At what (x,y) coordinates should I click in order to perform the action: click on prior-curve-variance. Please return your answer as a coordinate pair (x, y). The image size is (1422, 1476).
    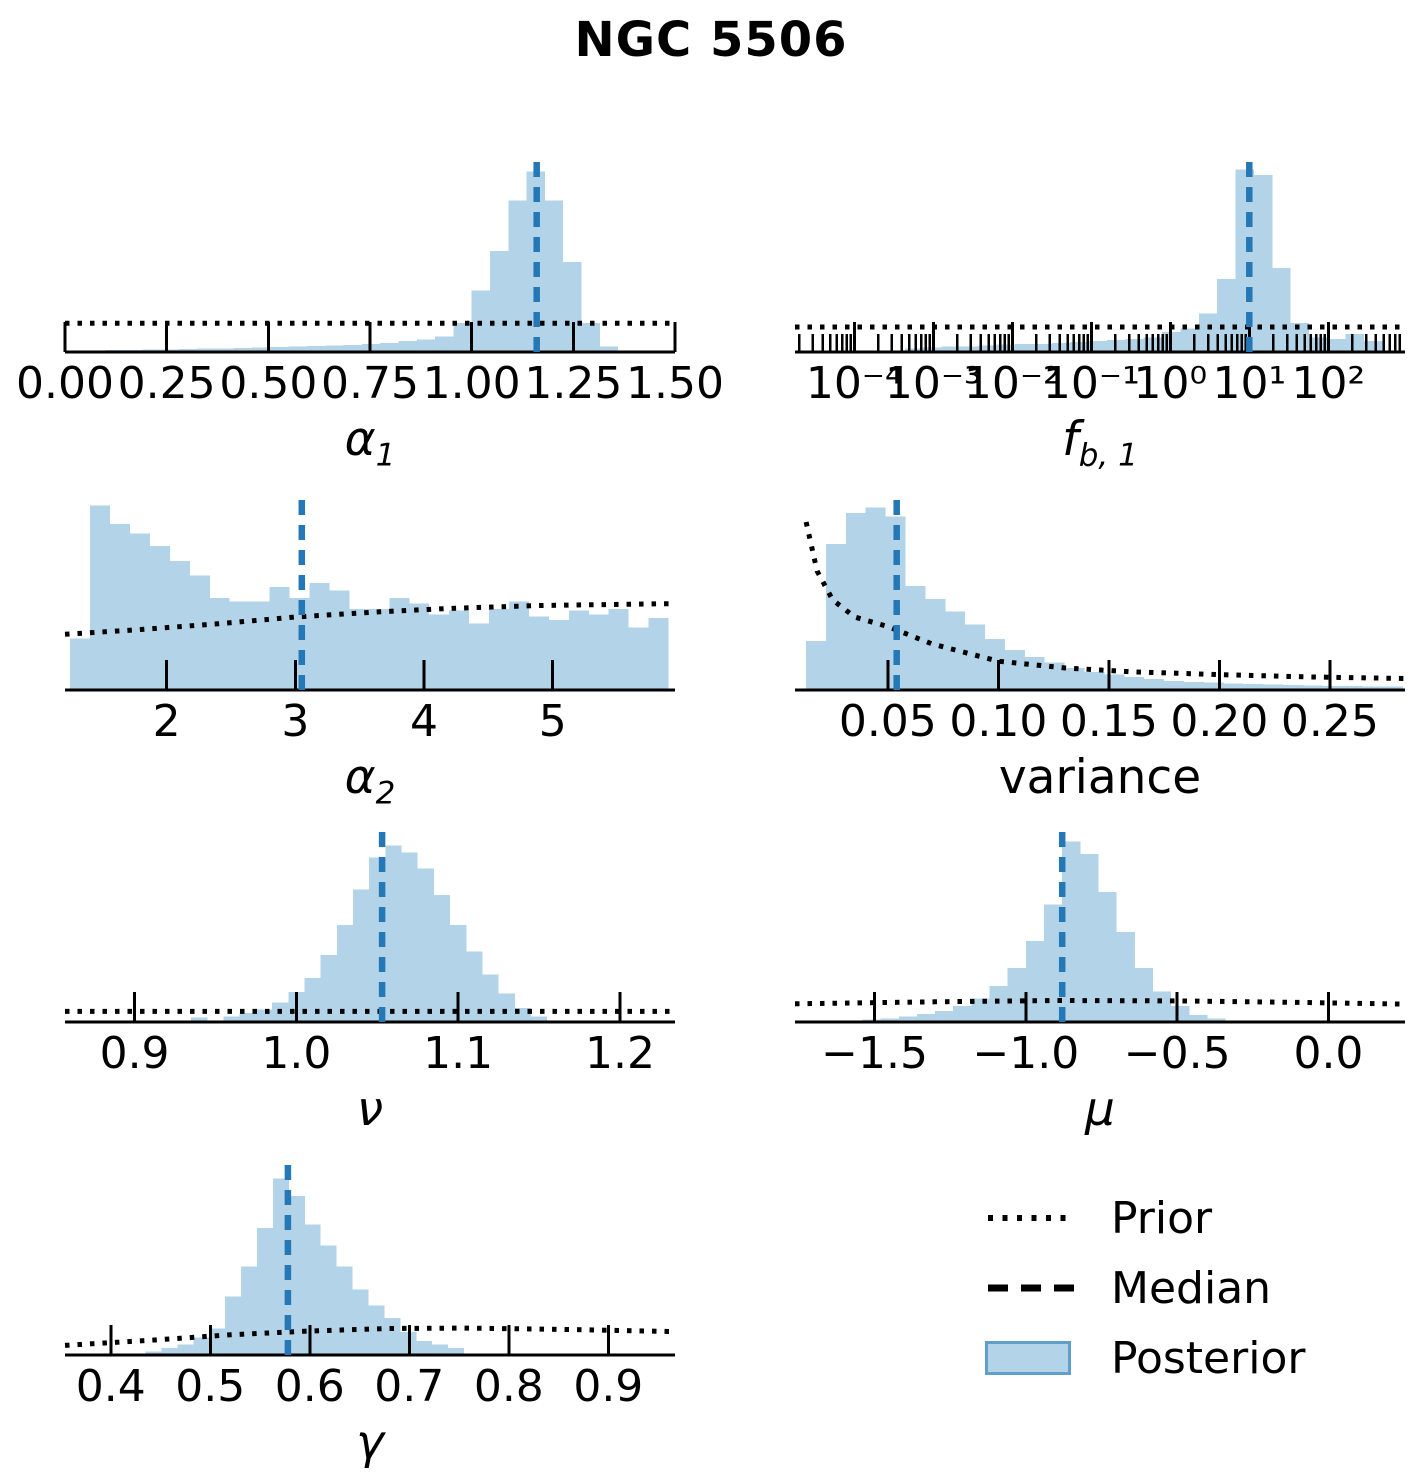
    Looking at the image, I should click on (1104, 601).